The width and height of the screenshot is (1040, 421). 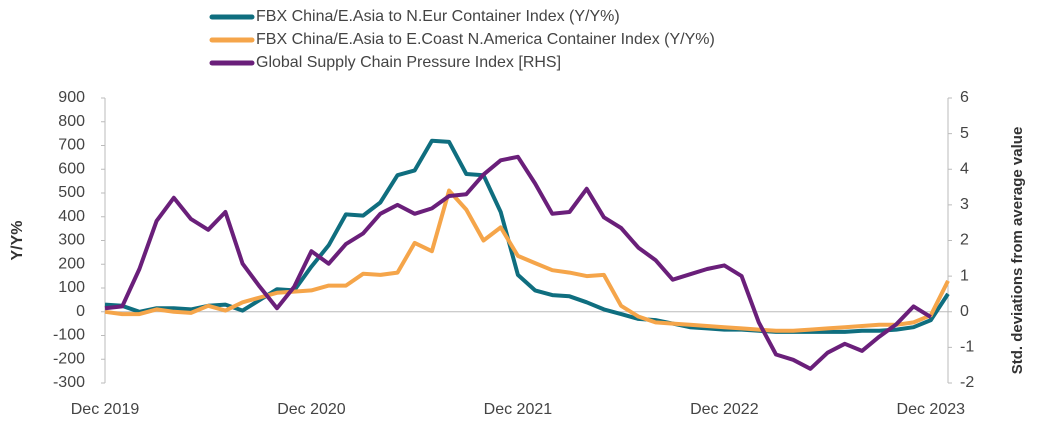 I want to click on x-tick-label: Dec 2022, so click(x=724, y=409).